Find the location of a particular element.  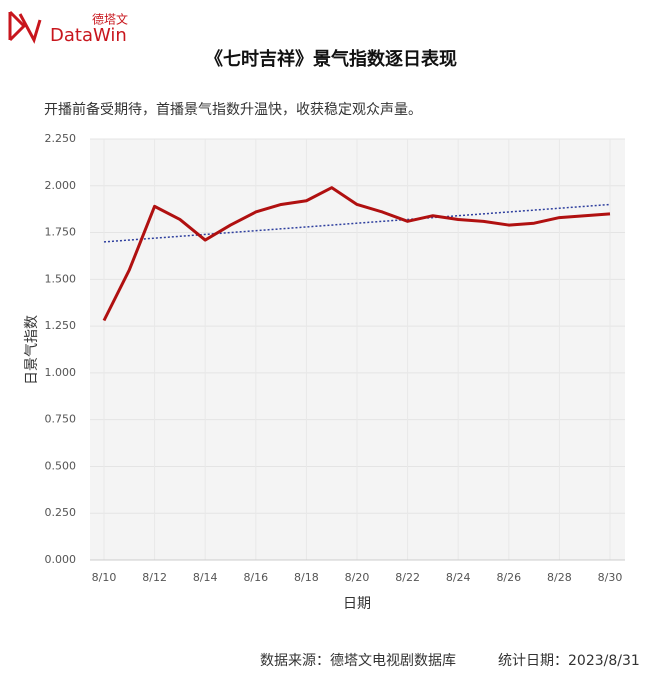

source: 数据来源：德塔文电视剧数据库 is located at coordinates (358, 661).